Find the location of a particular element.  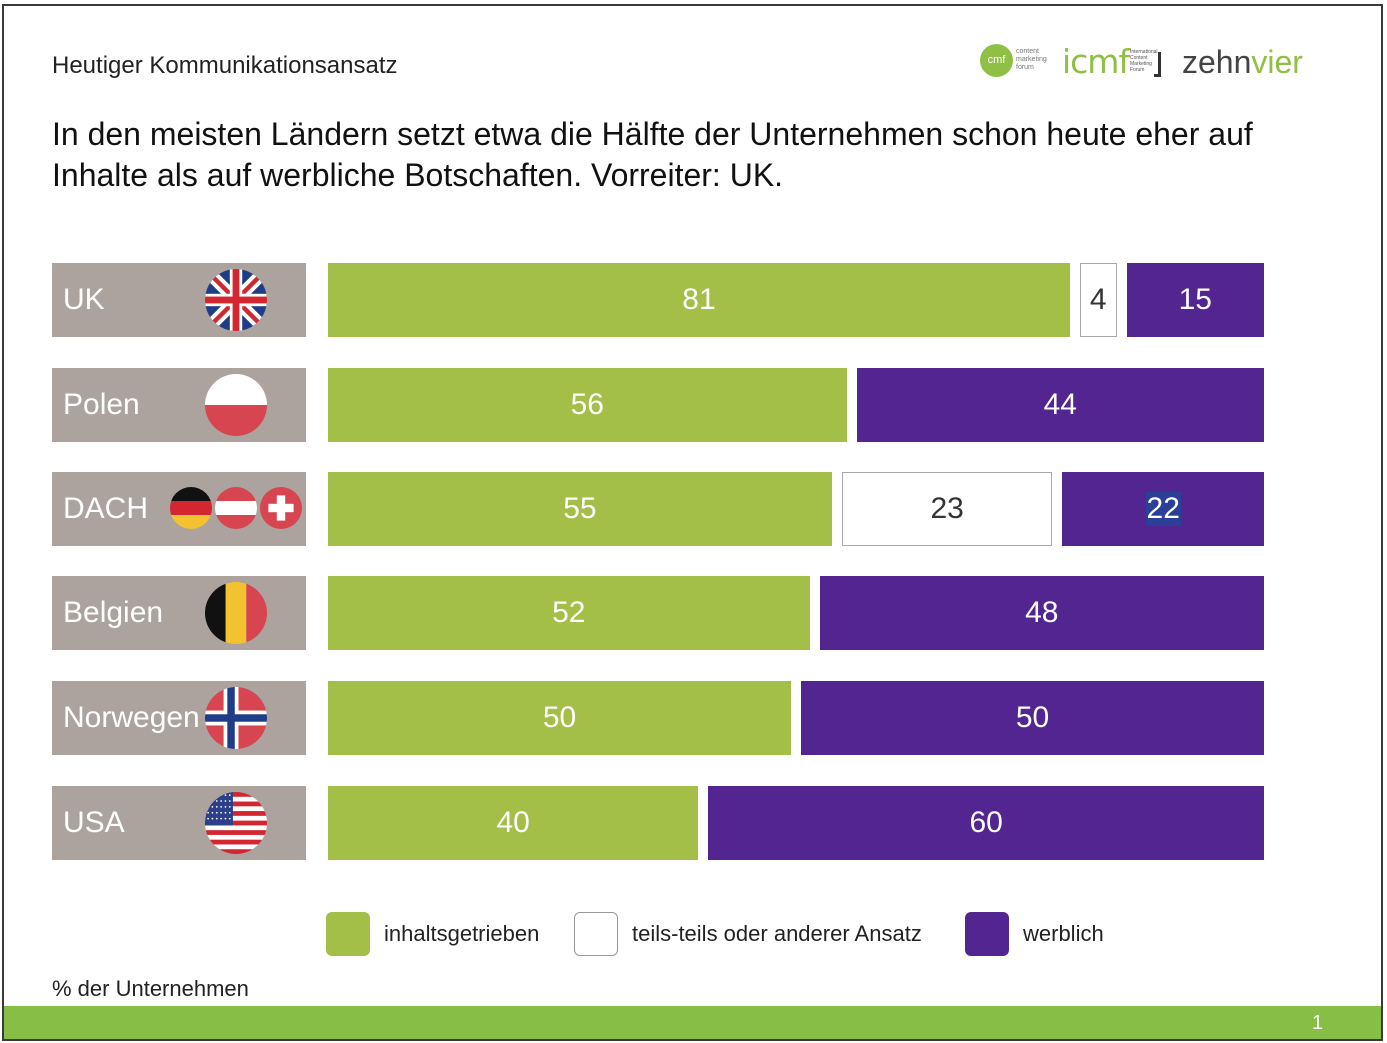

country-label-text: Polen is located at coordinates (101, 404).